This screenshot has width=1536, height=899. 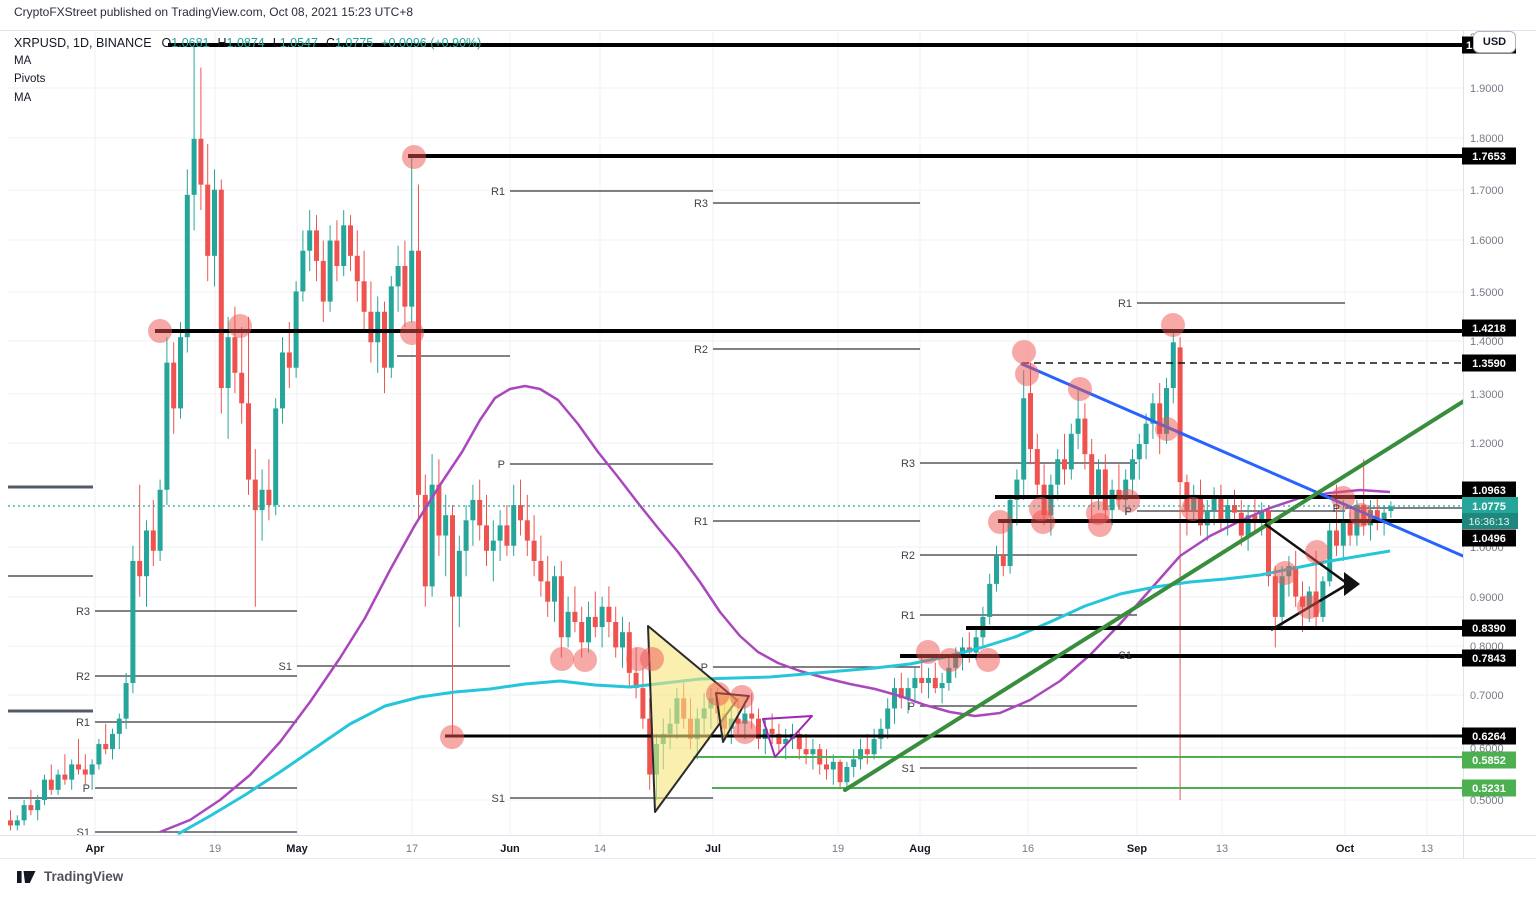 I want to click on ohlc-low: L1.0547, so click(x=295, y=43).